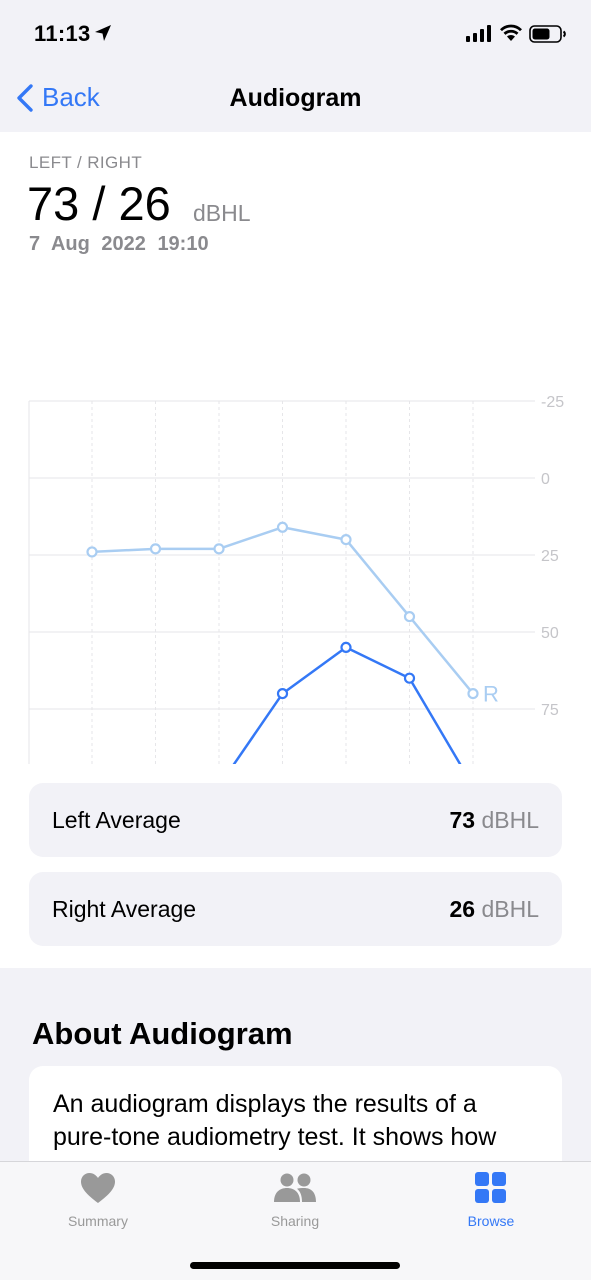  What do you see at coordinates (545, 479) in the screenshot?
I see `y-tick-label: 0` at bounding box center [545, 479].